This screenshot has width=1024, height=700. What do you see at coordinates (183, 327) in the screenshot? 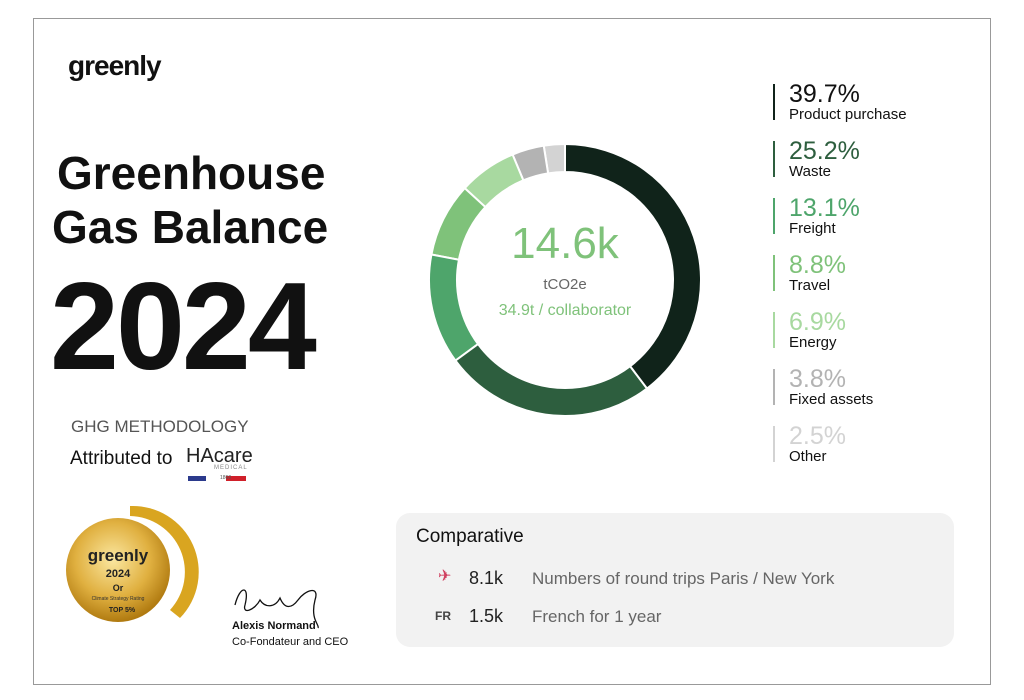
I see `year: 2024` at bounding box center [183, 327].